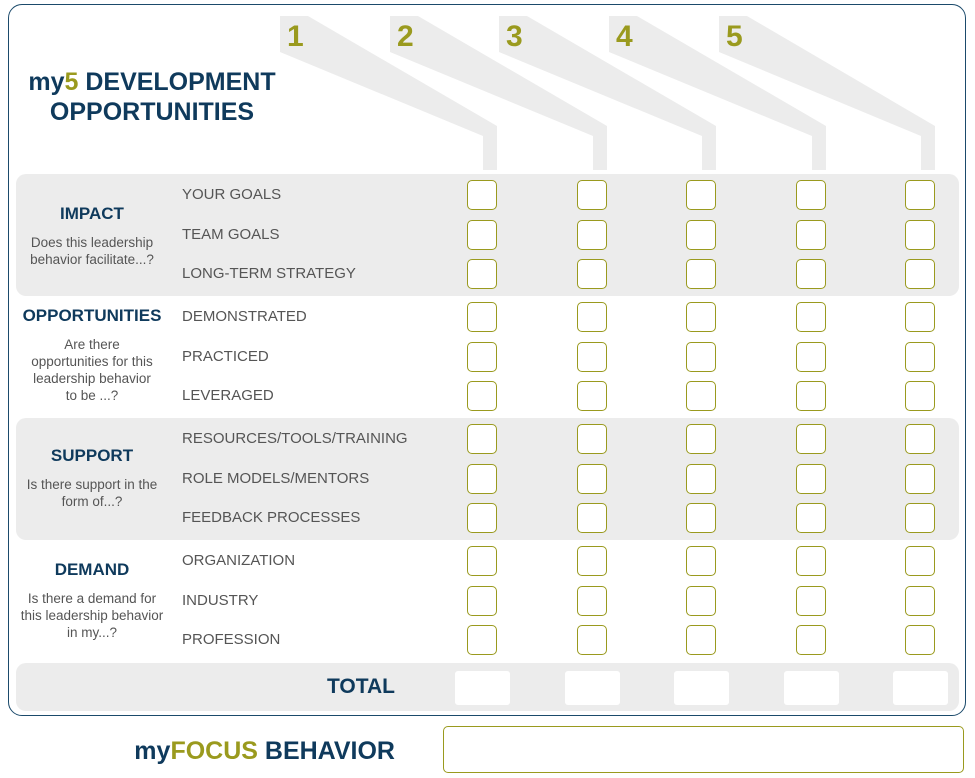 The width and height of the screenshot is (975, 778). Describe the element at coordinates (231, 639) in the screenshot. I see `row-label: PROFESSION` at that location.